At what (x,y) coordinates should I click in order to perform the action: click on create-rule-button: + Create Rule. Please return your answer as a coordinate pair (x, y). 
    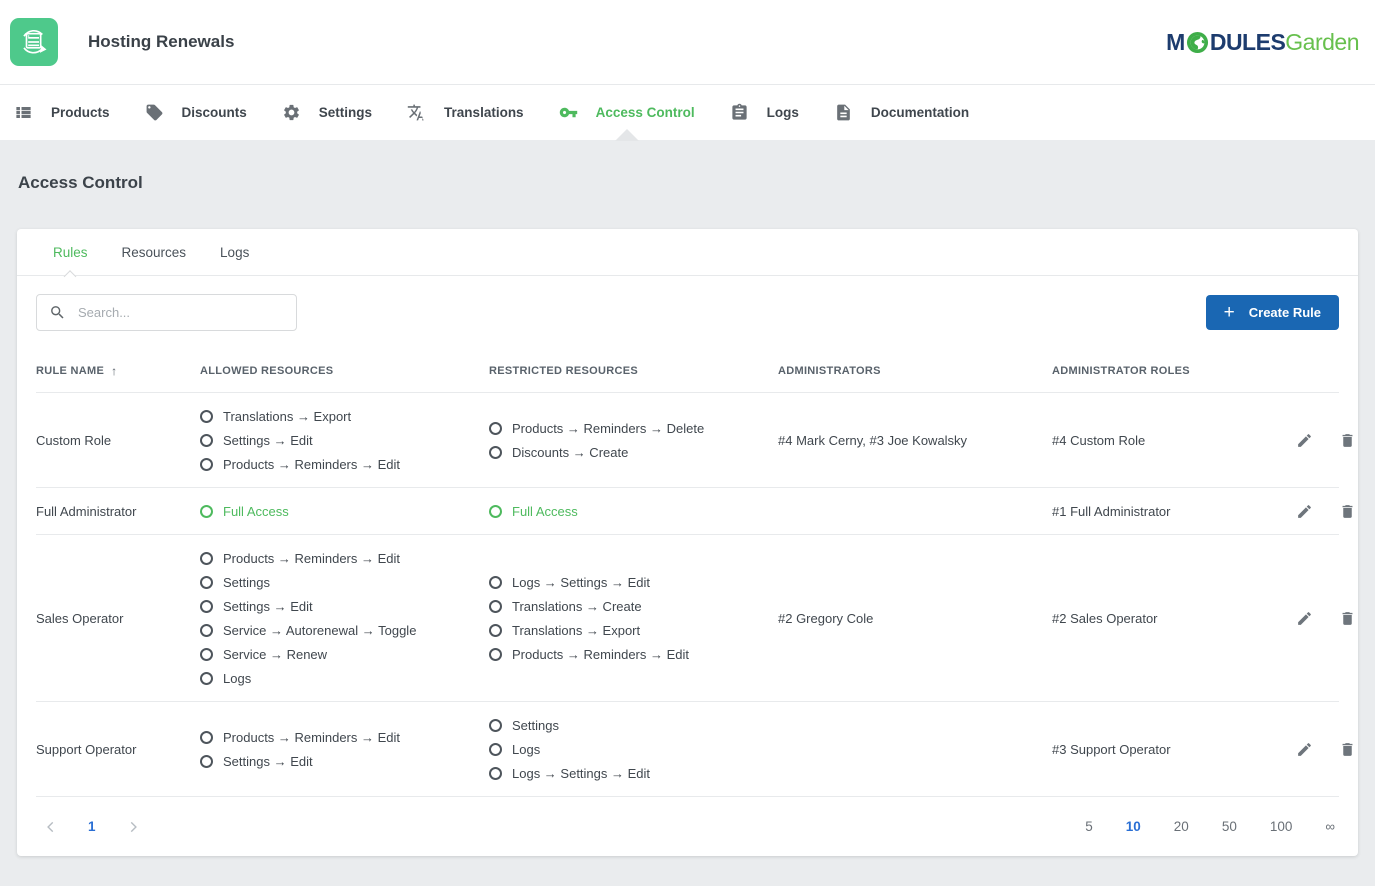
    Looking at the image, I should click on (1272, 312).